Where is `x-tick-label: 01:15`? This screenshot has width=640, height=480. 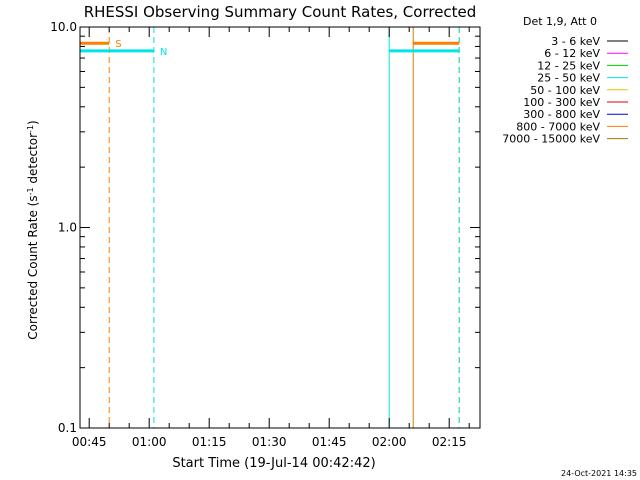 x-tick-label: 01:15 is located at coordinates (209, 442).